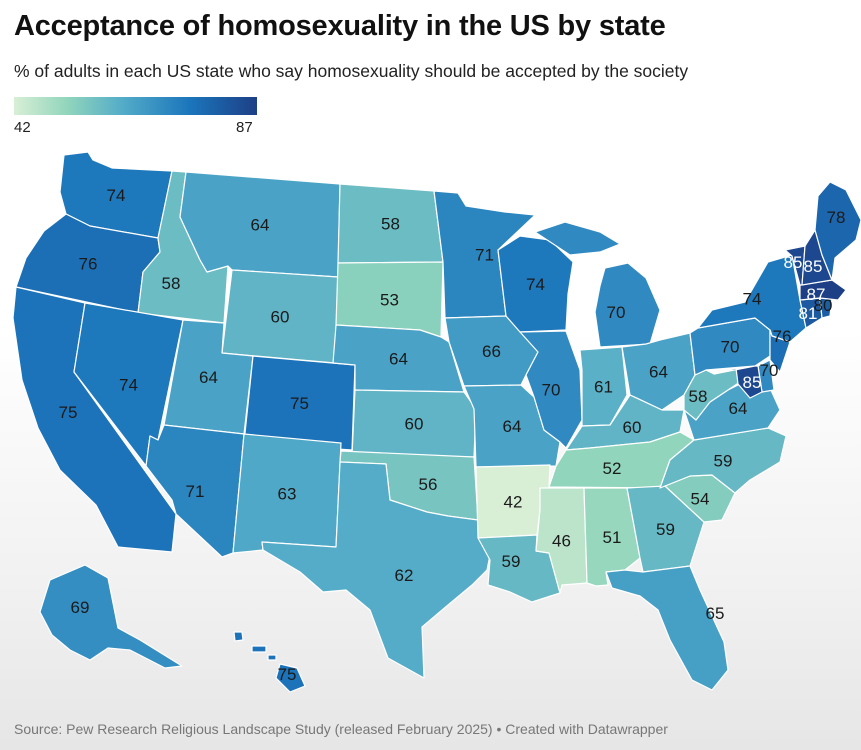  I want to click on value-label-wisconsin: 74, so click(535, 284).